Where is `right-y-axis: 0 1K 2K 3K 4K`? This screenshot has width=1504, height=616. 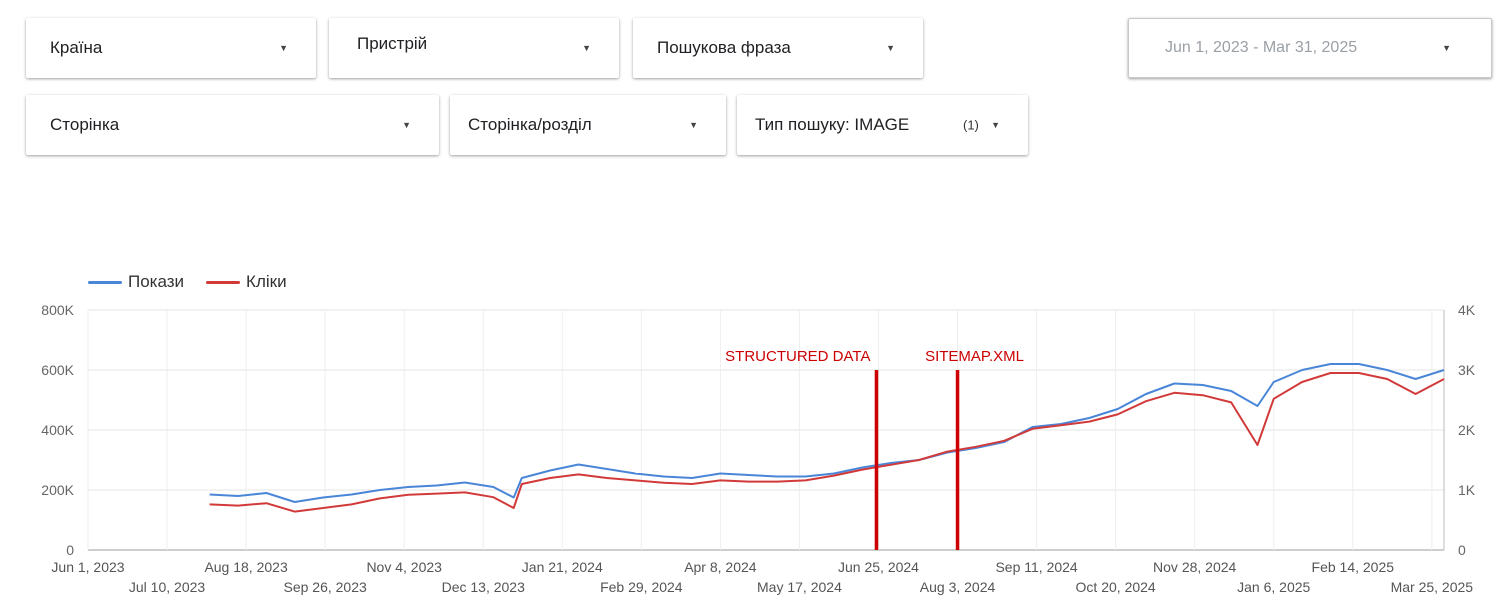 right-y-axis: 0 1K 2K 3K 4K is located at coordinates (1467, 430).